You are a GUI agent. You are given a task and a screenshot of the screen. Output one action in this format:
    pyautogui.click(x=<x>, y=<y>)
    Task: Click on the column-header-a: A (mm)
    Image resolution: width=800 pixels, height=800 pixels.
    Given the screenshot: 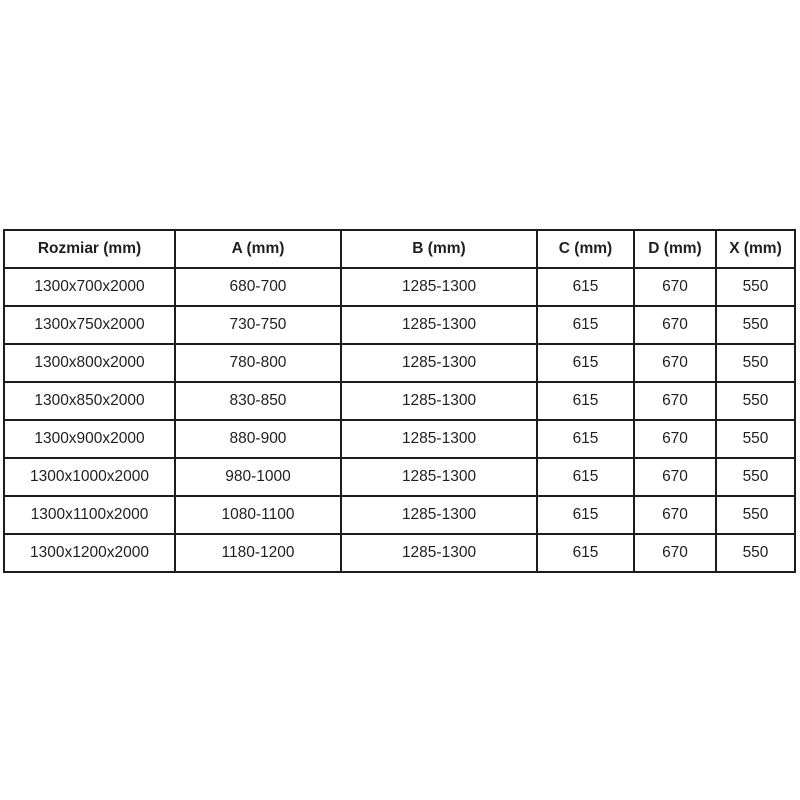 What is the action you would take?
    pyautogui.click(x=258, y=249)
    